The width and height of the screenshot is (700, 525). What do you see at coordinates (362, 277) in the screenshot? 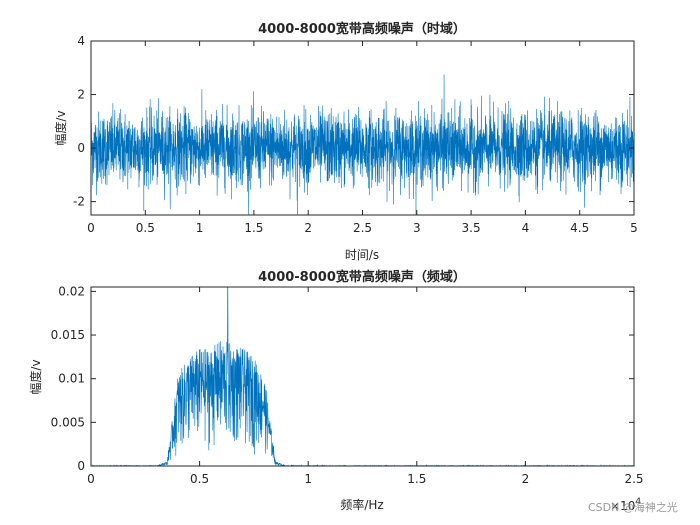
I see `frequency-domain-title: 4000-8000宽带高频噪声（频域）` at bounding box center [362, 277].